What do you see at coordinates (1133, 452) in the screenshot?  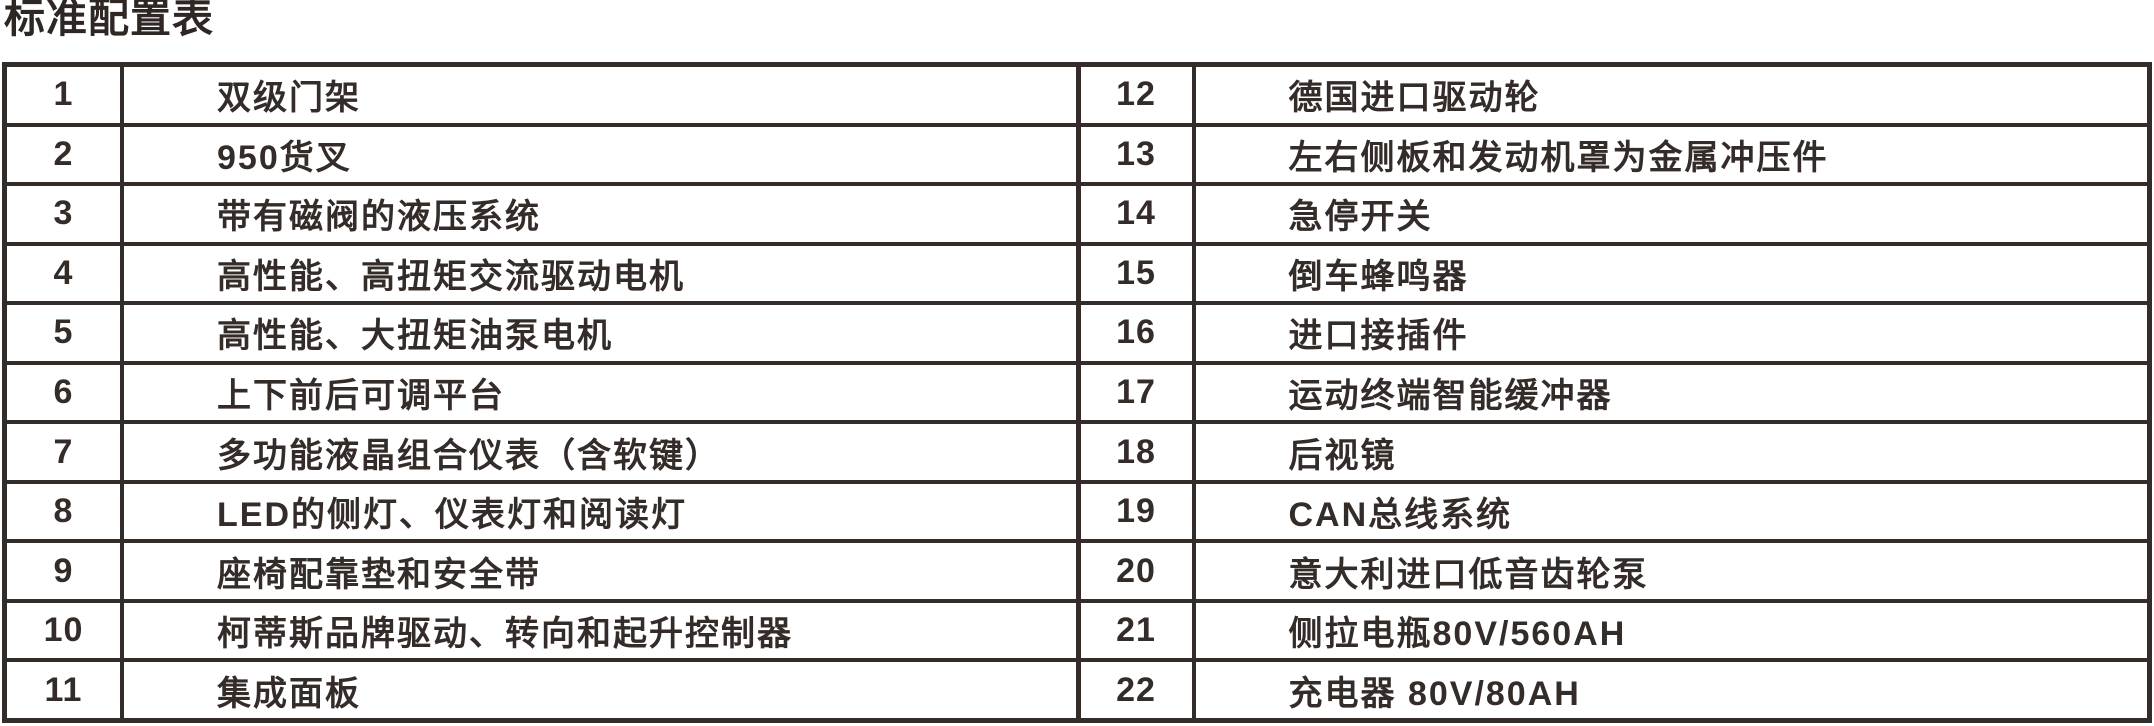 I see `item-number: 18` at bounding box center [1133, 452].